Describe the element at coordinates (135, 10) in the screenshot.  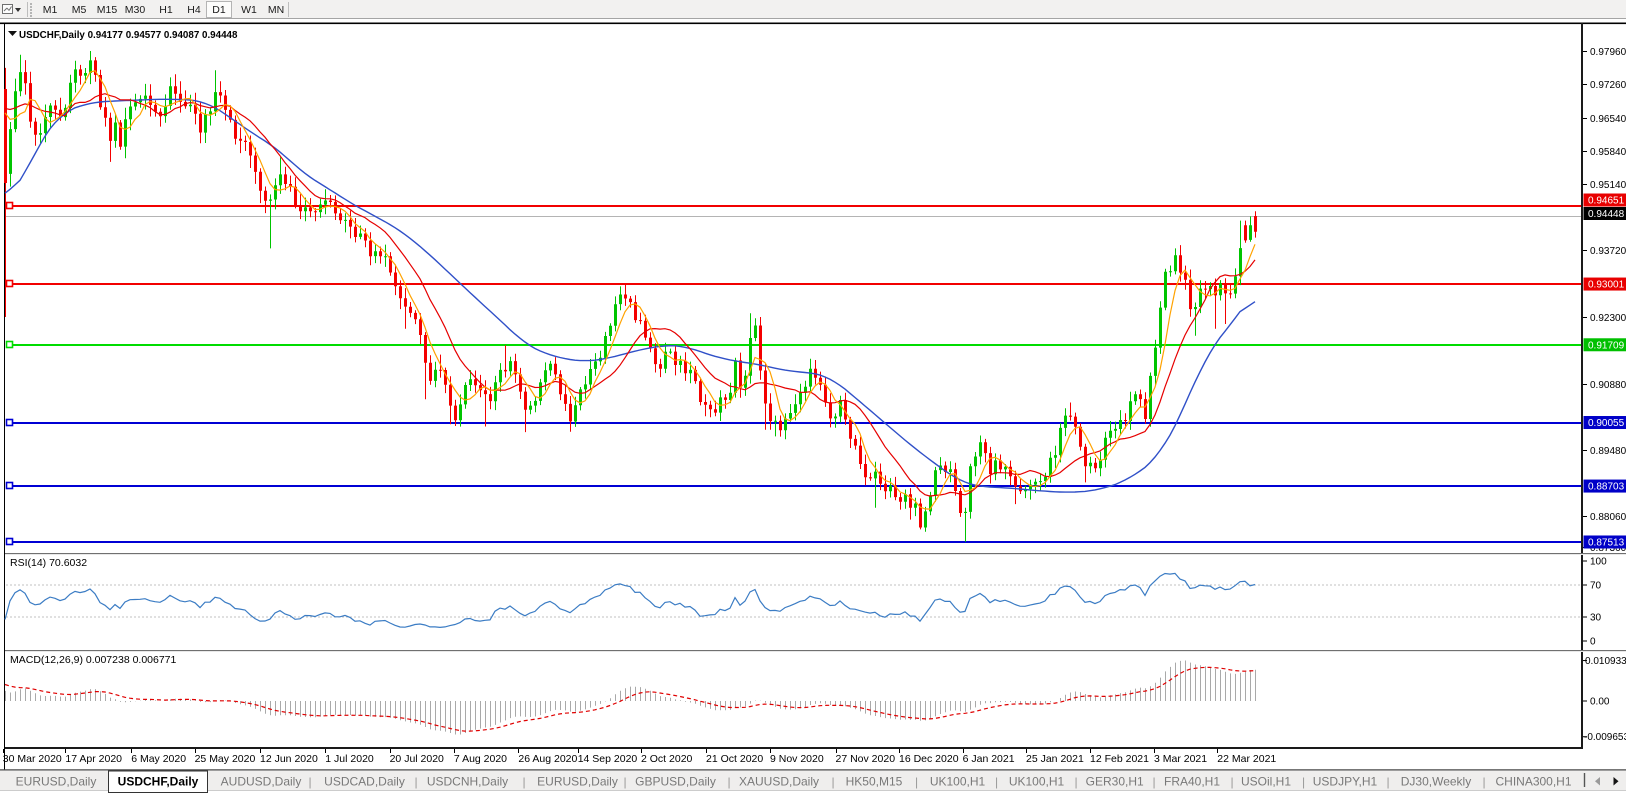
I see `svg-text: M30` at that location.